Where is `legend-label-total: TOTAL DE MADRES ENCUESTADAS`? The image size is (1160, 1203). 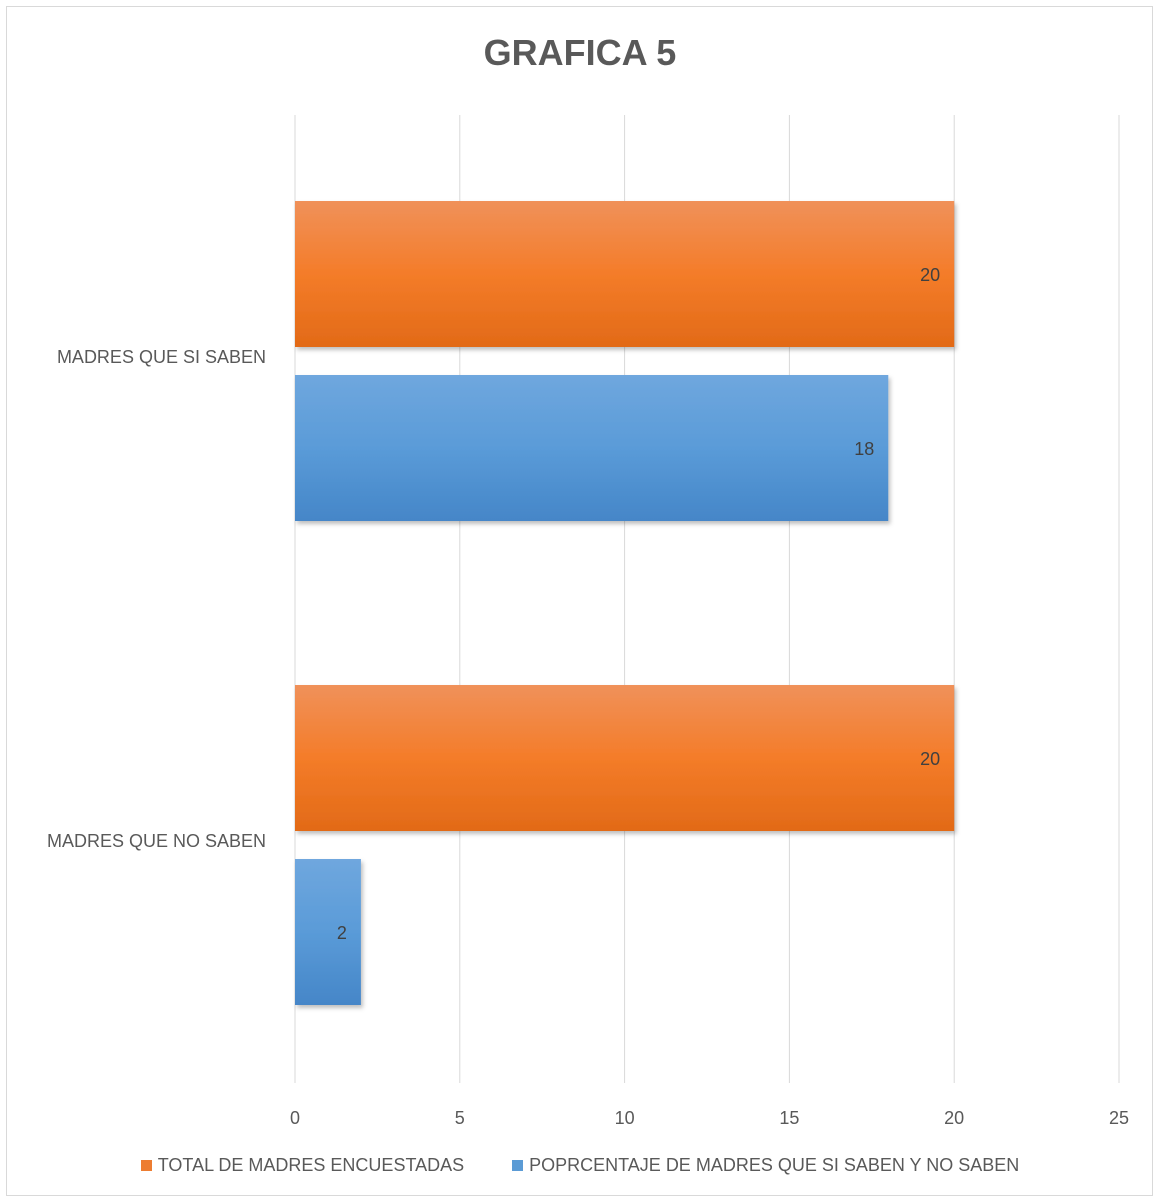
legend-label-total: TOTAL DE MADRES ENCUESTADAS is located at coordinates (311, 1165).